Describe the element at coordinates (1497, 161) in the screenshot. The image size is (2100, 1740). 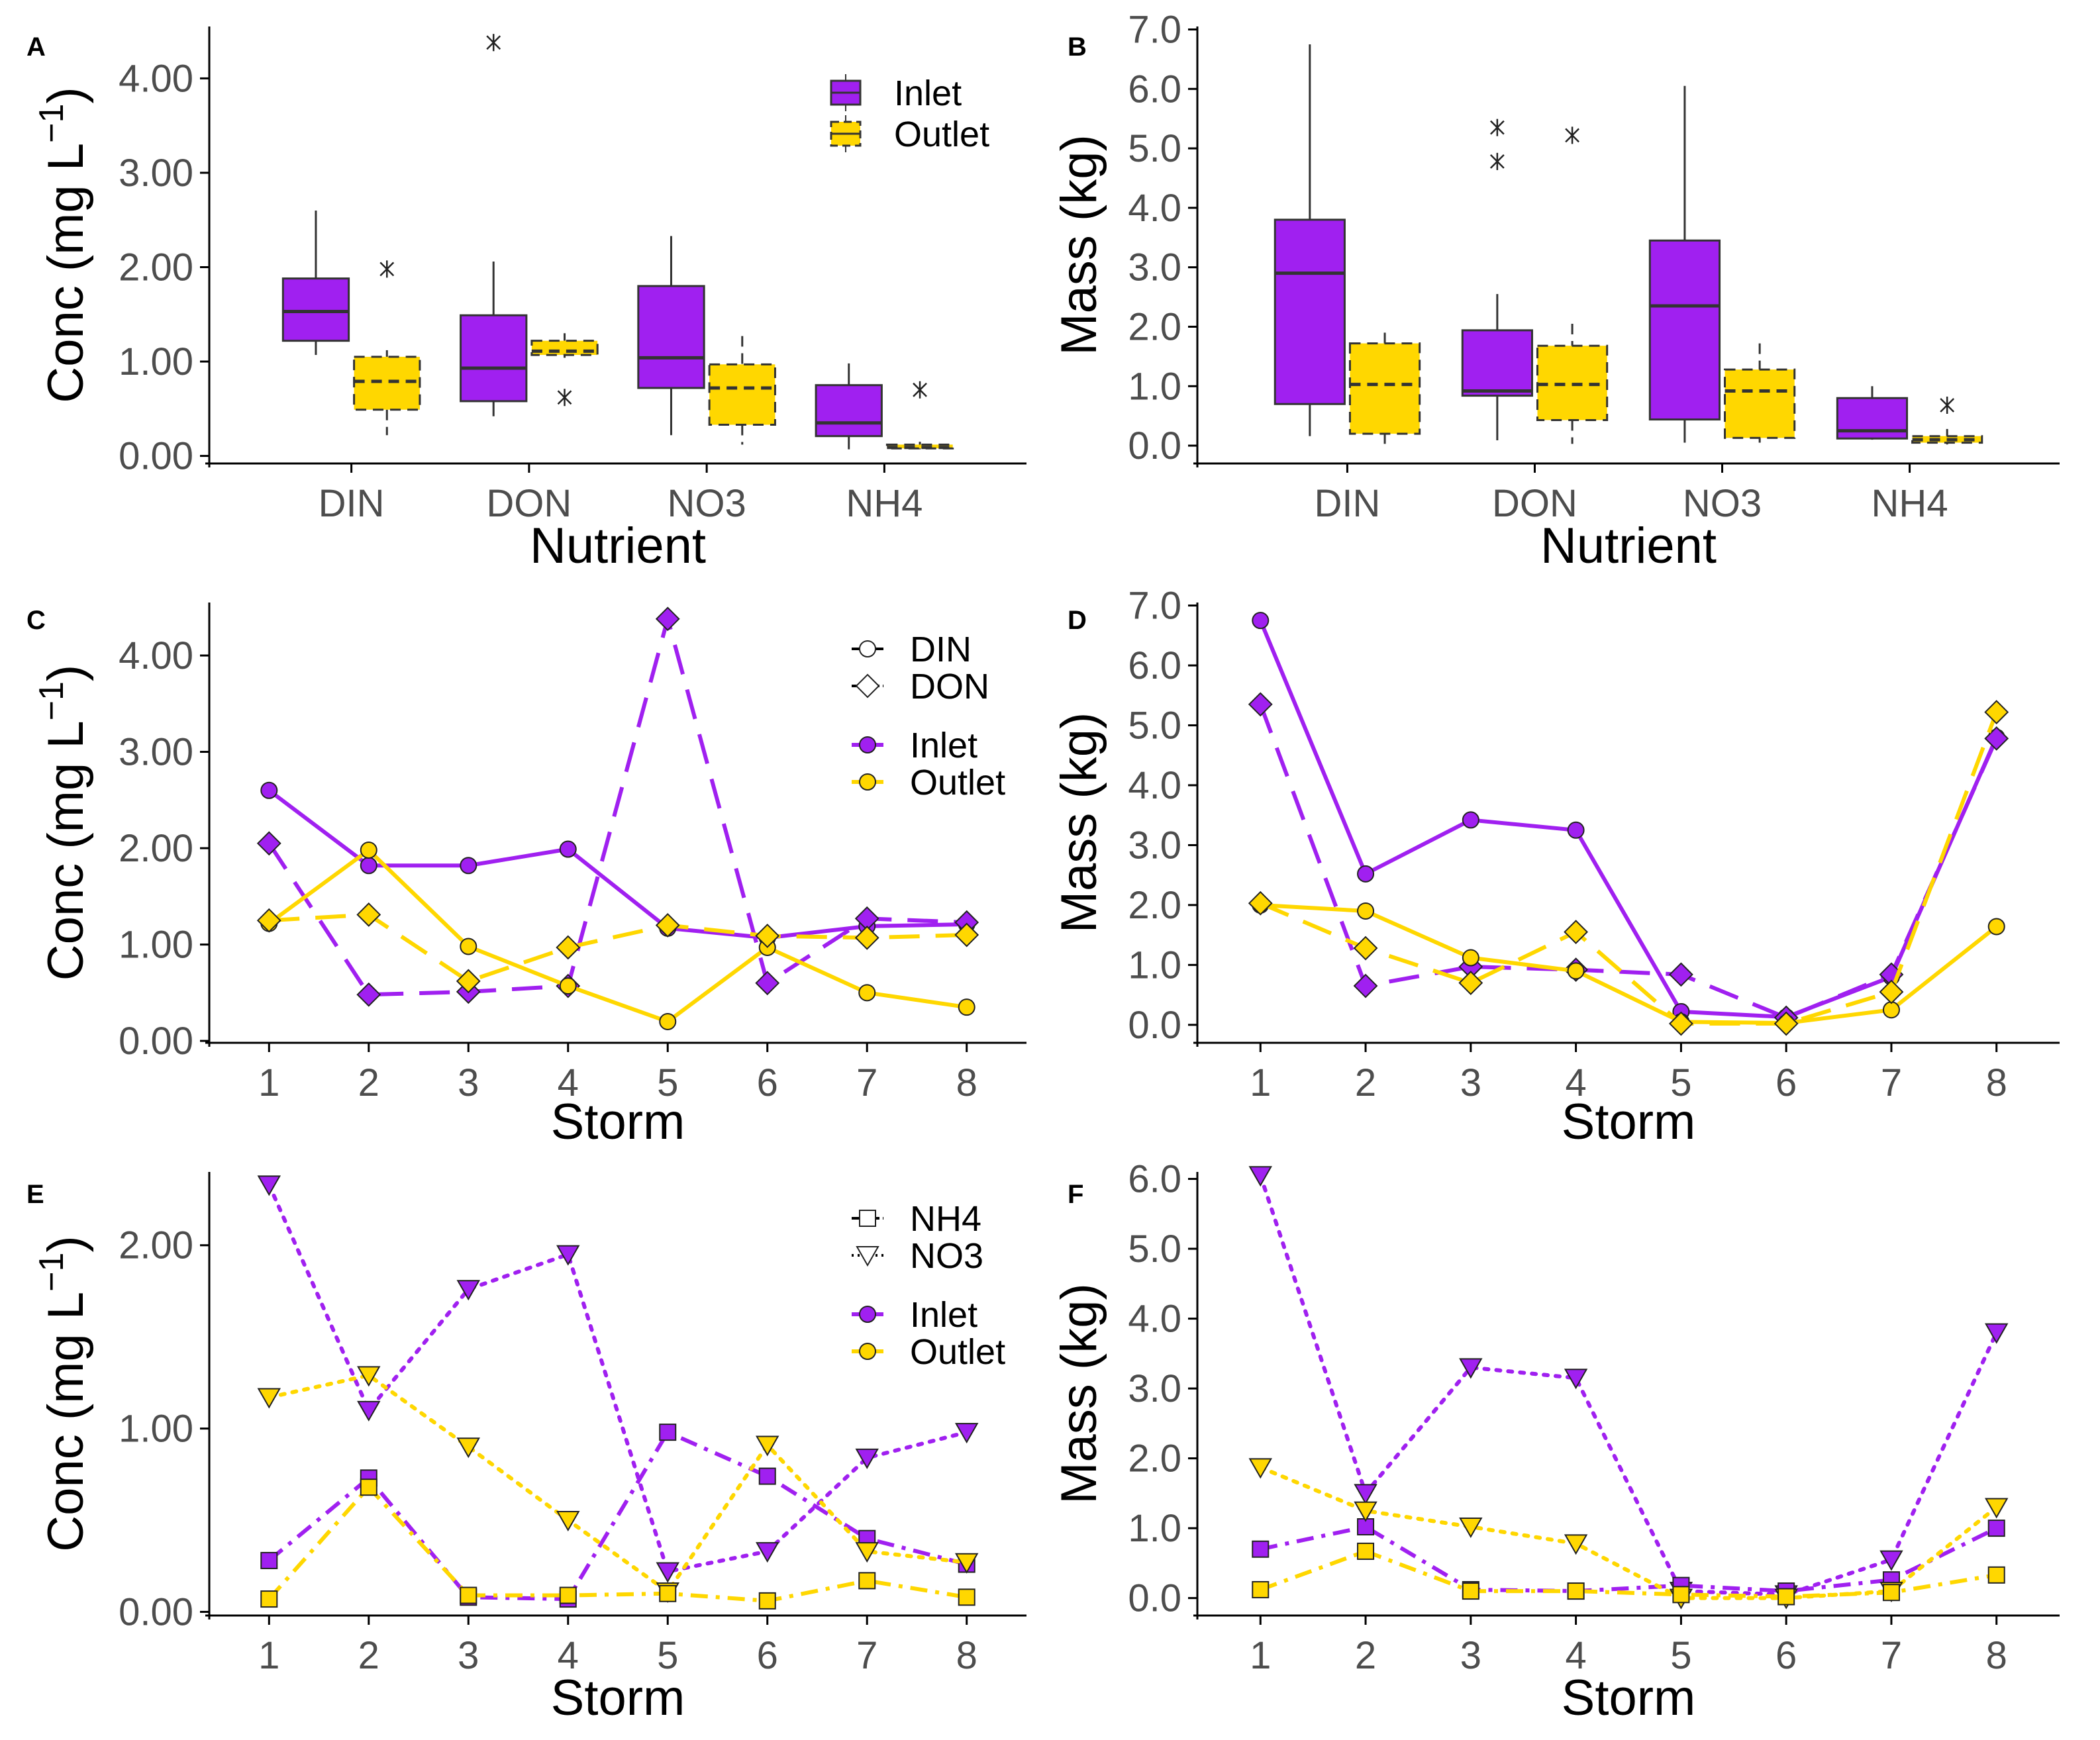
I see `outlier-point` at that location.